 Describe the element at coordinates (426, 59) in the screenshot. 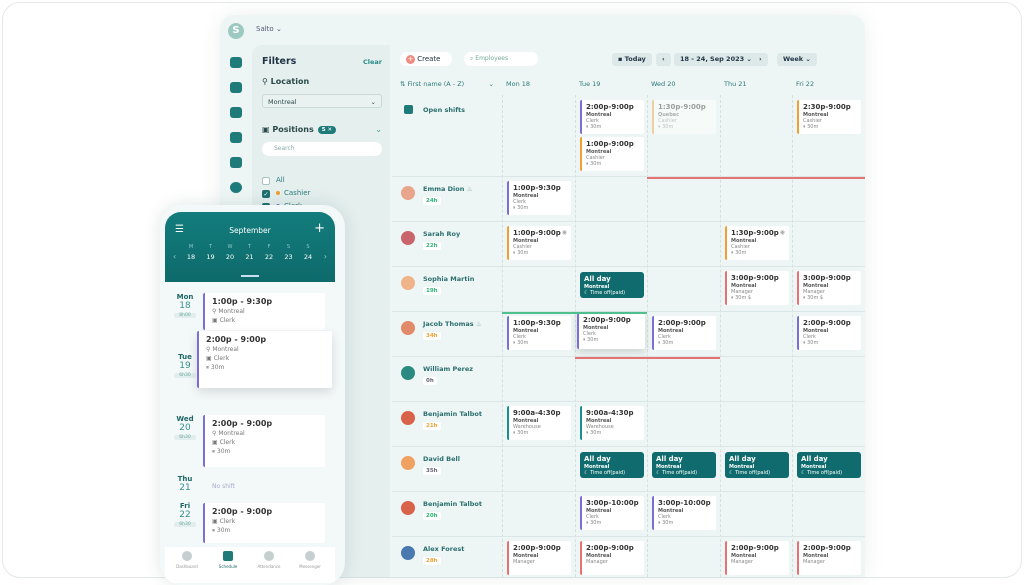

I see `create-button: + Create` at that location.